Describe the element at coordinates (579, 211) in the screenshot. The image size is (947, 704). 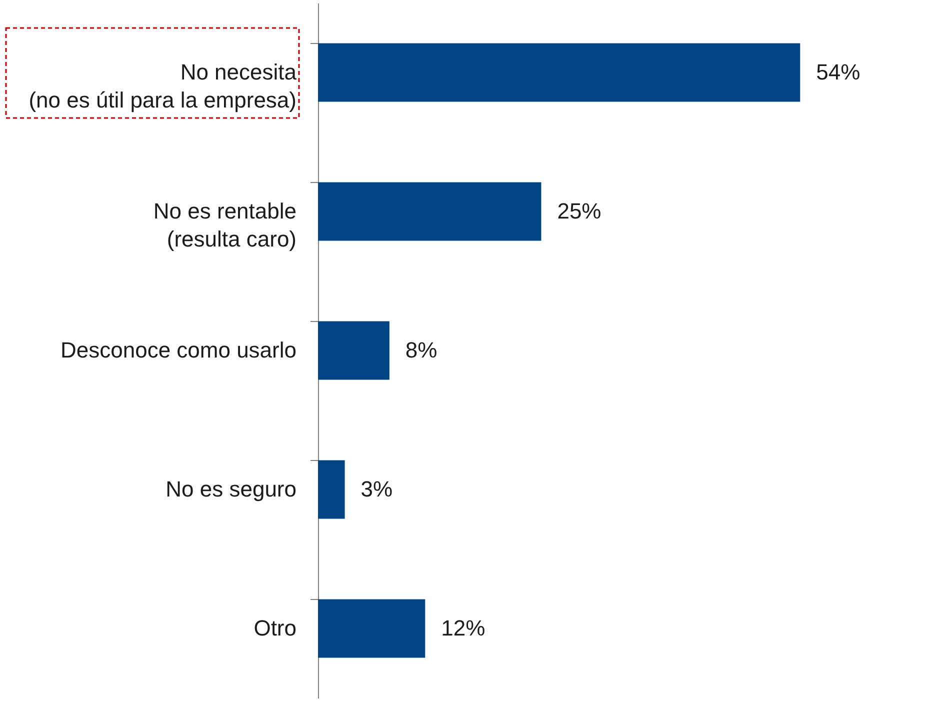
I see `data-label: 25%` at that location.